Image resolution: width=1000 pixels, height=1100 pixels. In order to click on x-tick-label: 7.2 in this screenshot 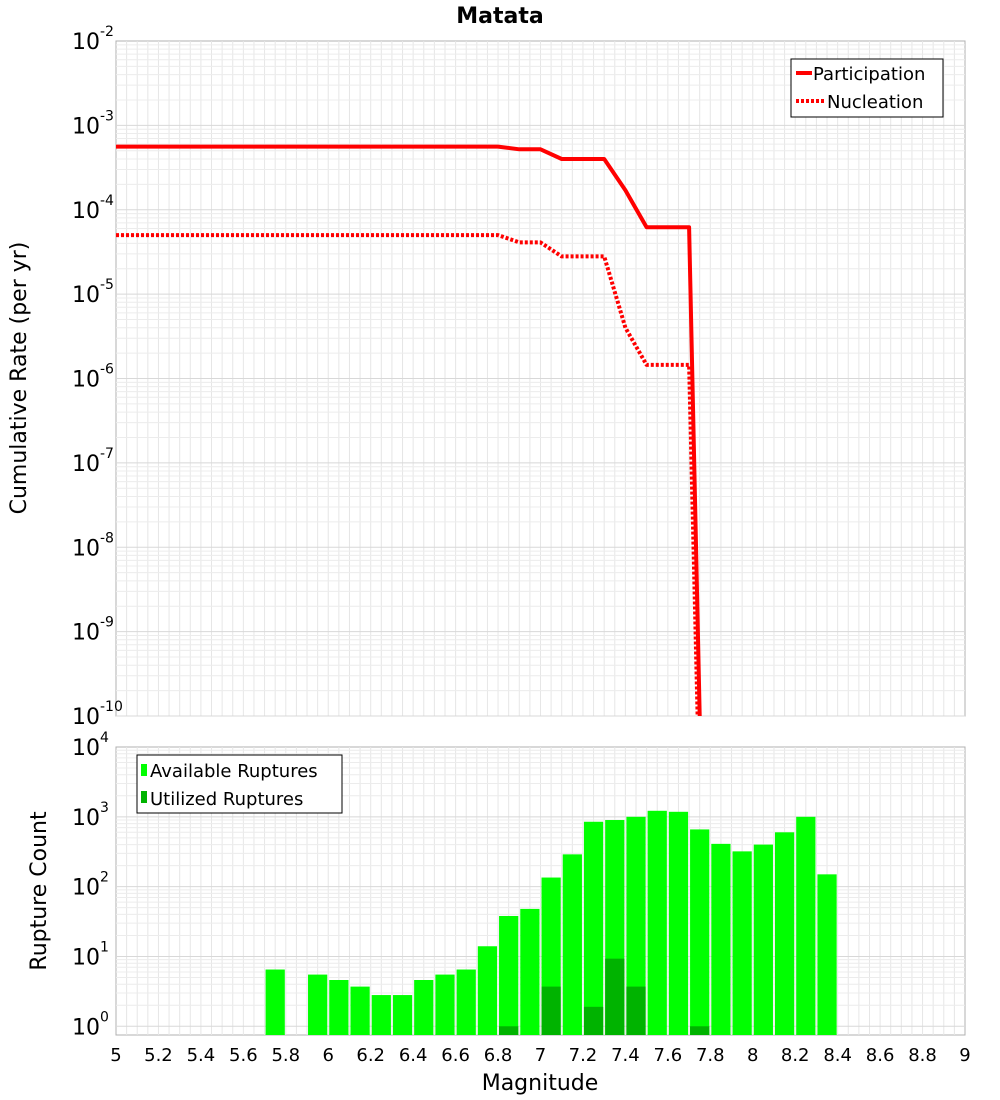, I will do `click(583, 1055)`.